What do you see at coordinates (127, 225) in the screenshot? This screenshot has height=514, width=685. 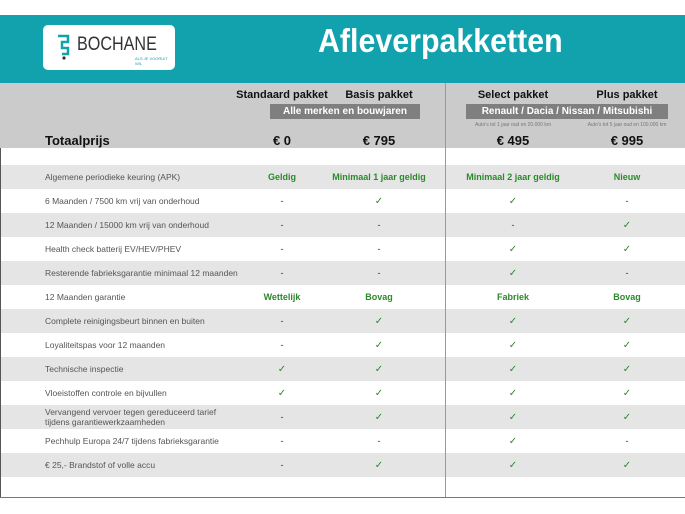 I see `feature-label: 12 Maanden / 15000 km vrij van onderhoud` at bounding box center [127, 225].